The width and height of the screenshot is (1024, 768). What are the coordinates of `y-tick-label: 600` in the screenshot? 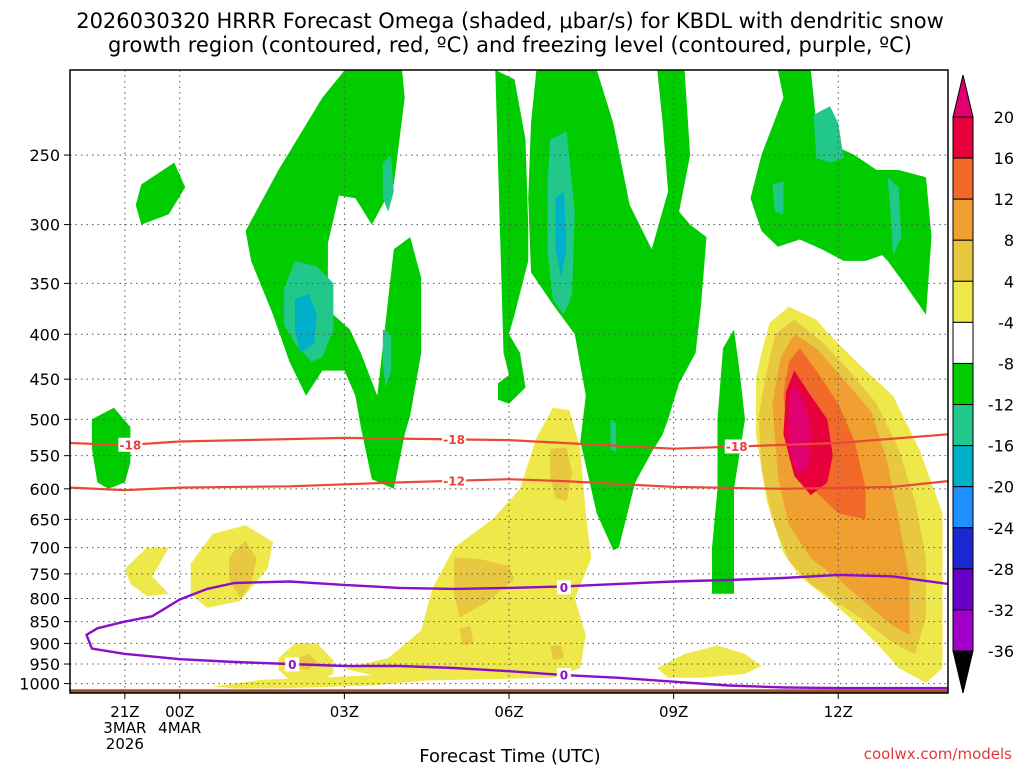 It's located at (44, 489).